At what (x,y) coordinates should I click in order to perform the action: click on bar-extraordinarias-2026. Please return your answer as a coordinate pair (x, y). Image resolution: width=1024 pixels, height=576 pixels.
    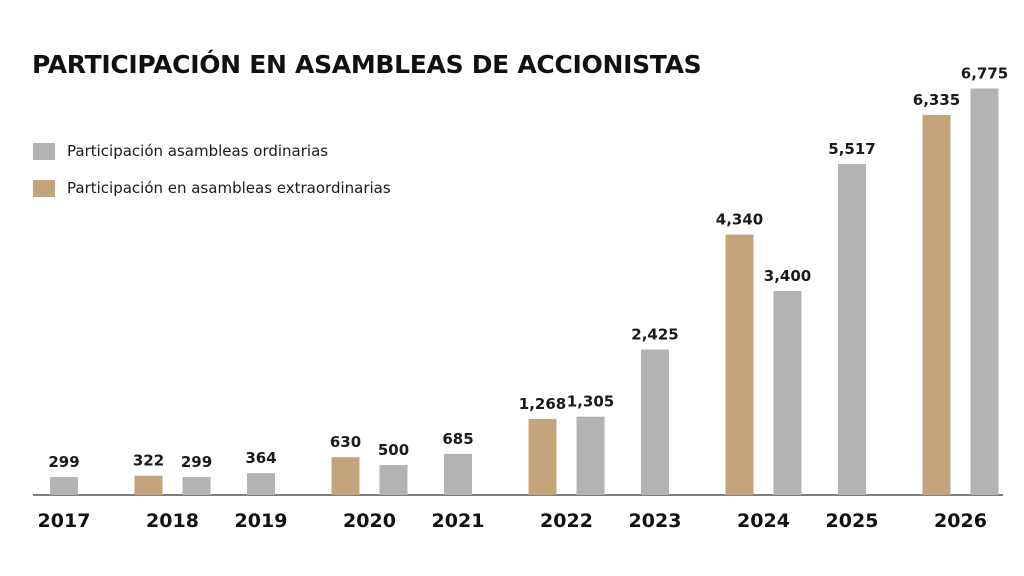
    Looking at the image, I should click on (936, 305).